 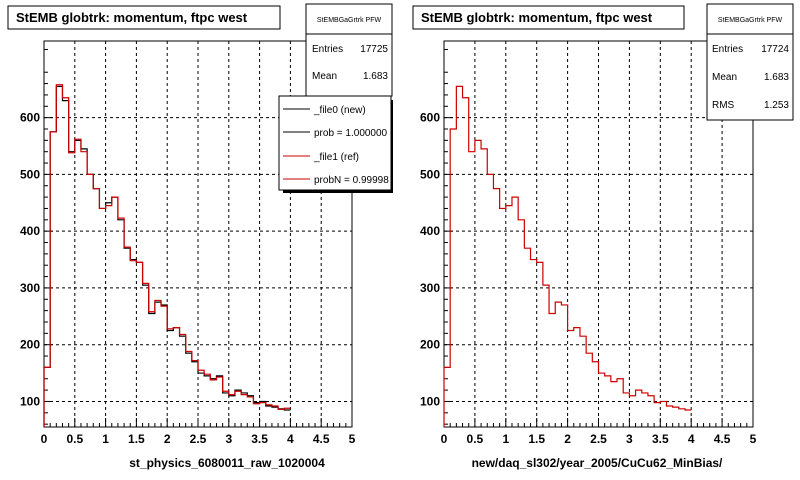 I want to click on legend-label-prob: prob = 1.000000, so click(x=351, y=133).